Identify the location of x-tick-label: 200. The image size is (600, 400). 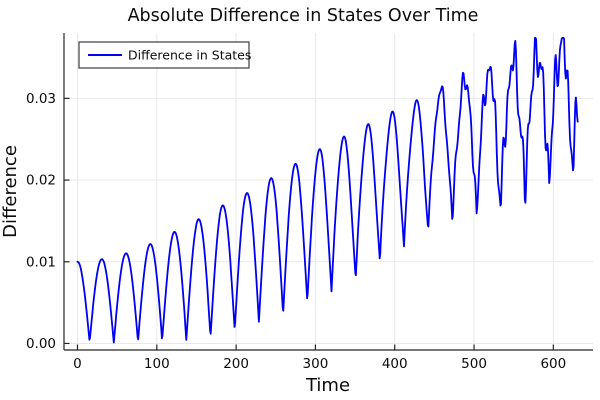
(236, 364).